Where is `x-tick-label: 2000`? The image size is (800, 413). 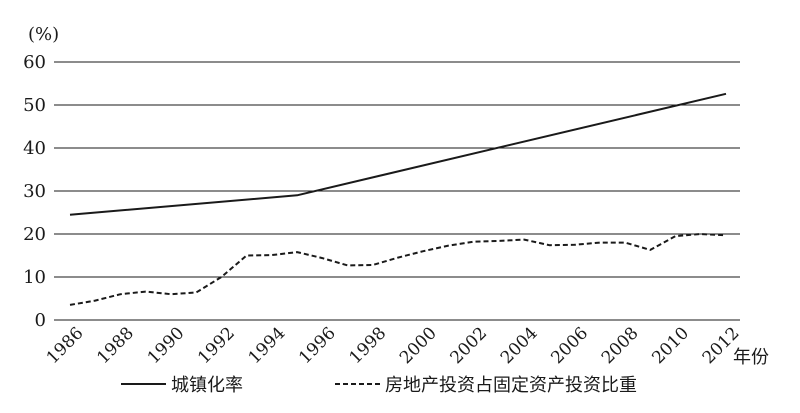
x-tick-label: 2000 is located at coordinates (418, 345).